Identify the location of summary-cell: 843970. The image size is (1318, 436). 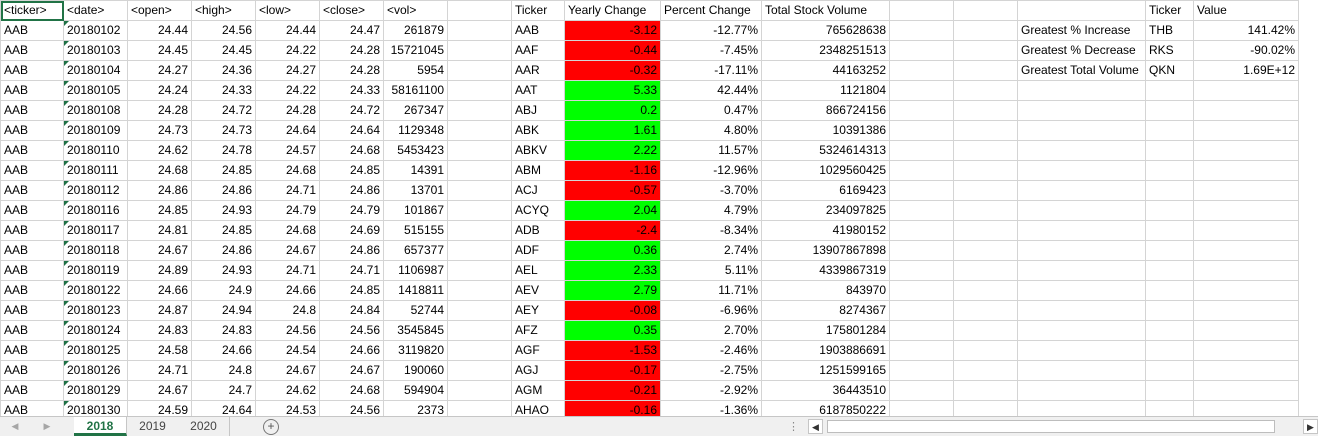
(825, 290).